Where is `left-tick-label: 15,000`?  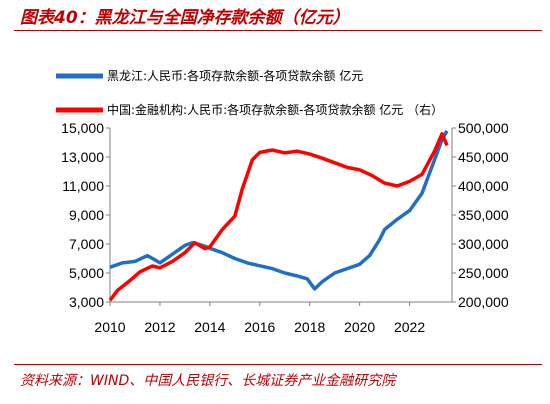 left-tick-label: 15,000 is located at coordinates (82, 128).